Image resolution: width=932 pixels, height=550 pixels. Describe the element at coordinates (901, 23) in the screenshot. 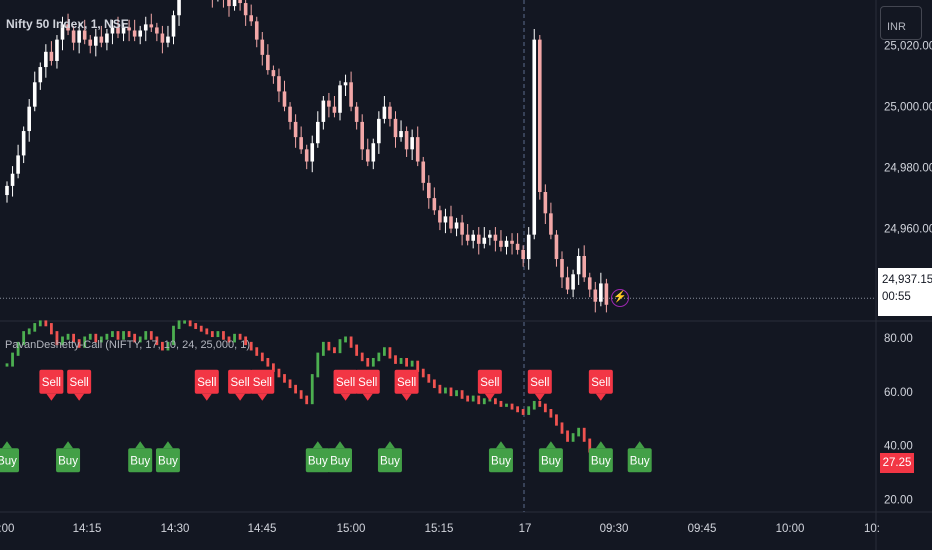

I see `currency-button: INR` at that location.